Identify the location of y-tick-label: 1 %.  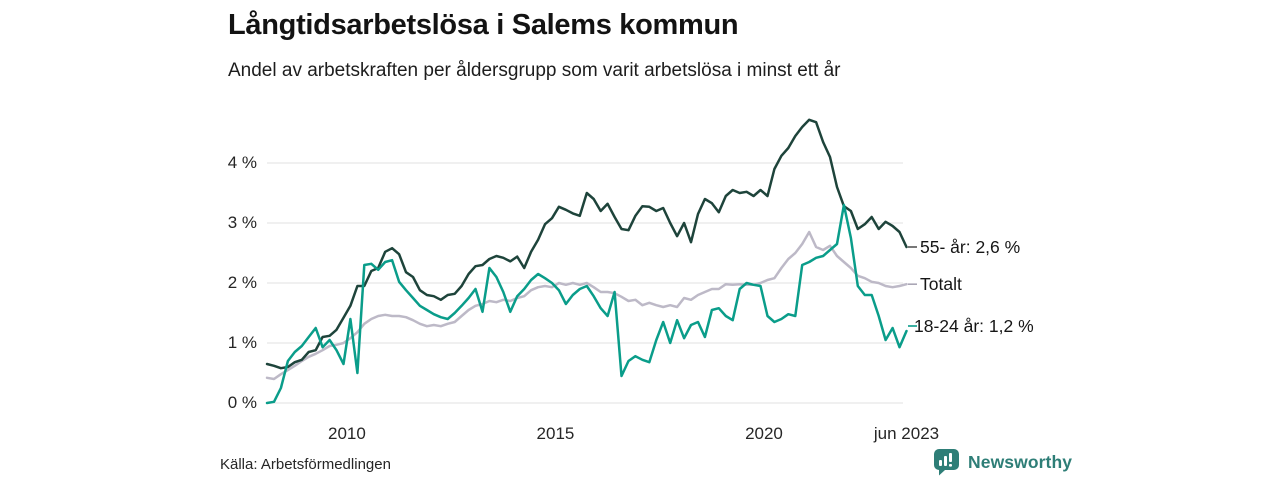
(242, 342).